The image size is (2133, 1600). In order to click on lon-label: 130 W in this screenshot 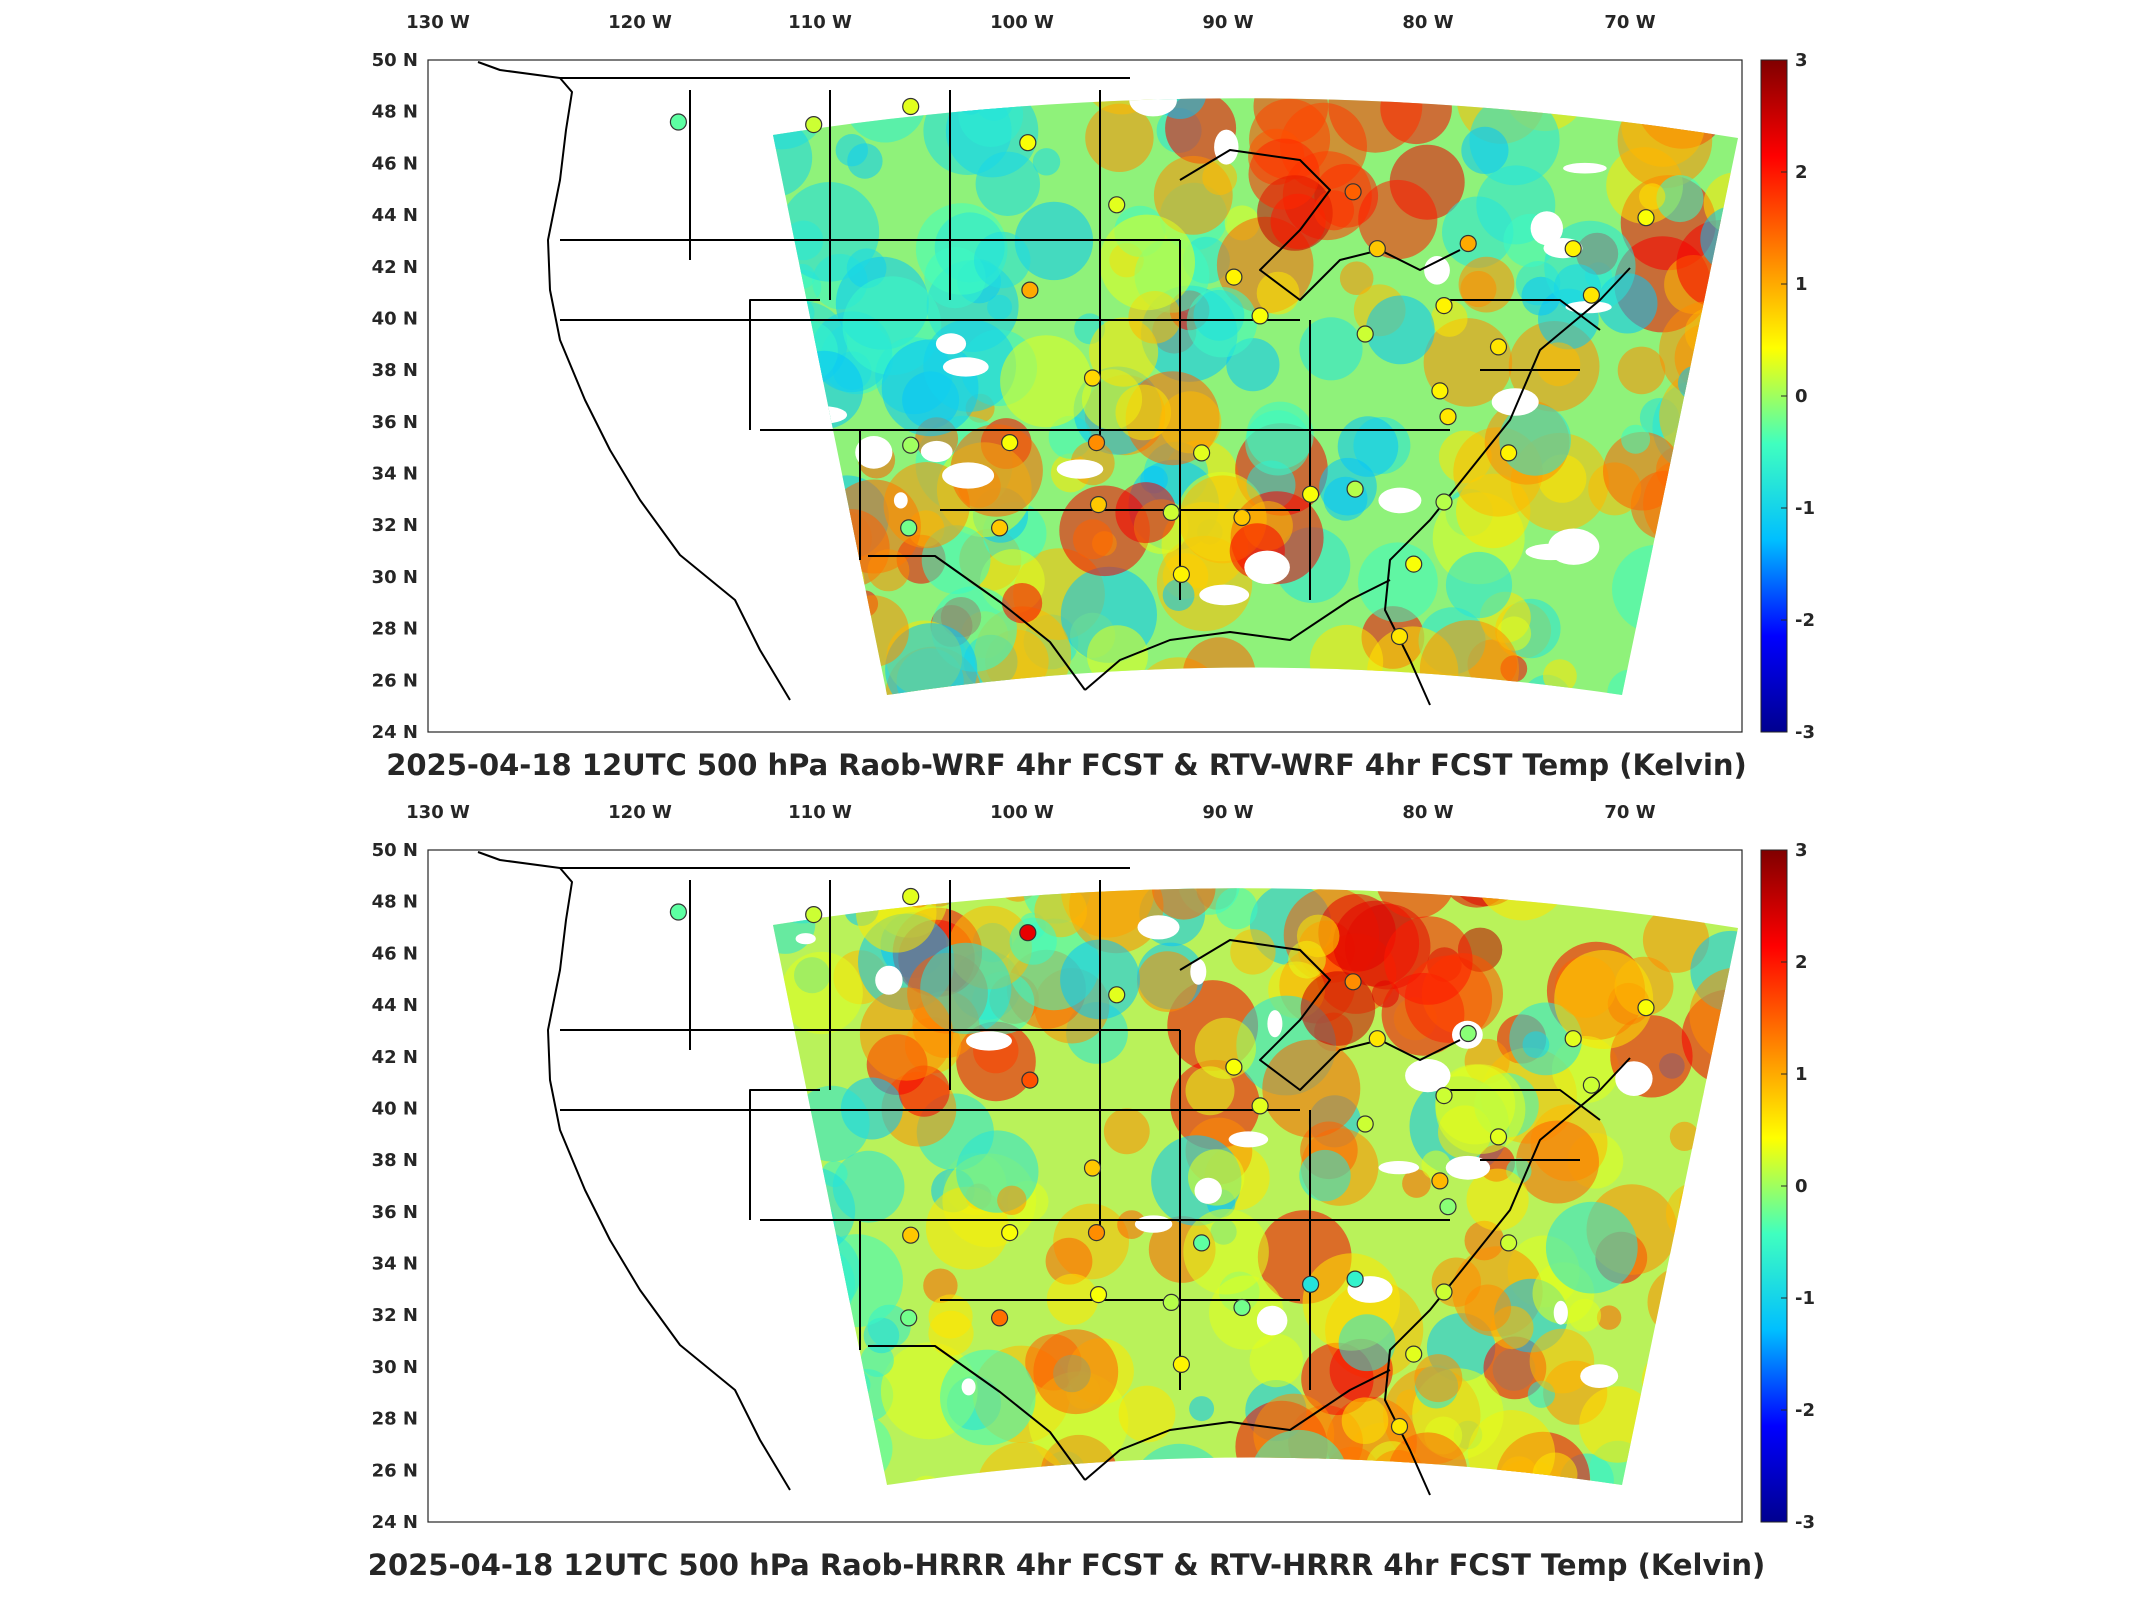, I will do `click(438, 22)`.